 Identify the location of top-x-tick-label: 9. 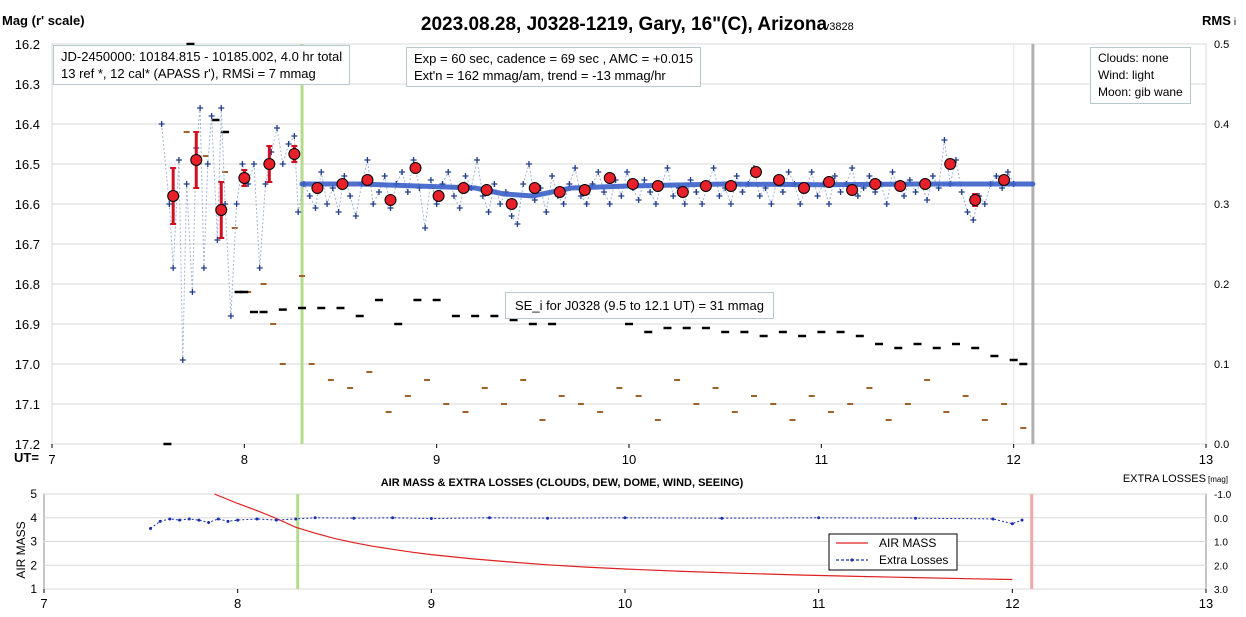
(436, 459).